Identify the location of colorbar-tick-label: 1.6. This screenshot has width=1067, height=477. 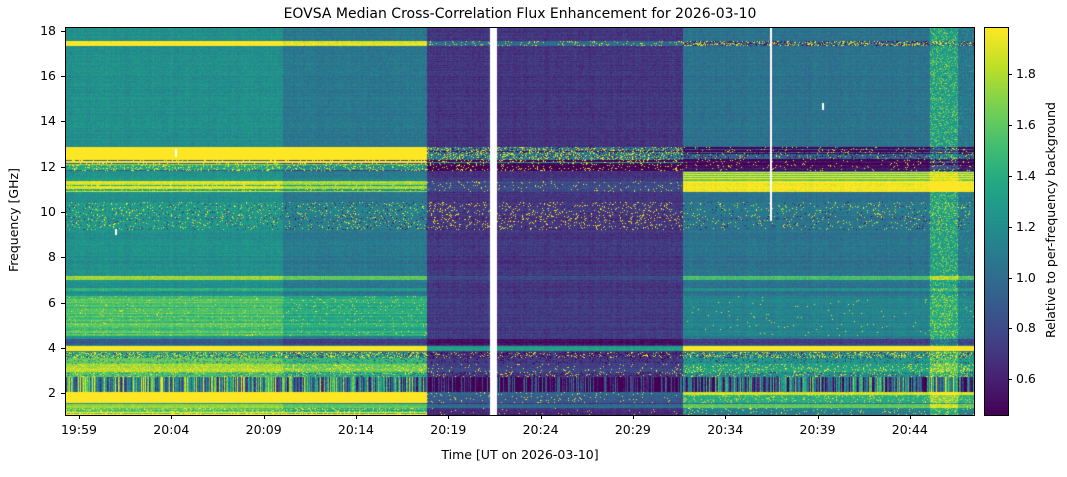
(1026, 124).